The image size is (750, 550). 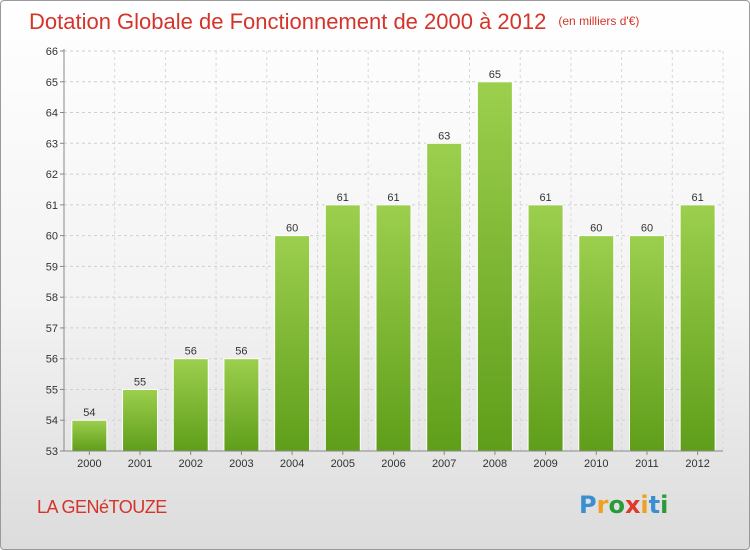 I want to click on logo-letter: r, so click(x=602, y=505).